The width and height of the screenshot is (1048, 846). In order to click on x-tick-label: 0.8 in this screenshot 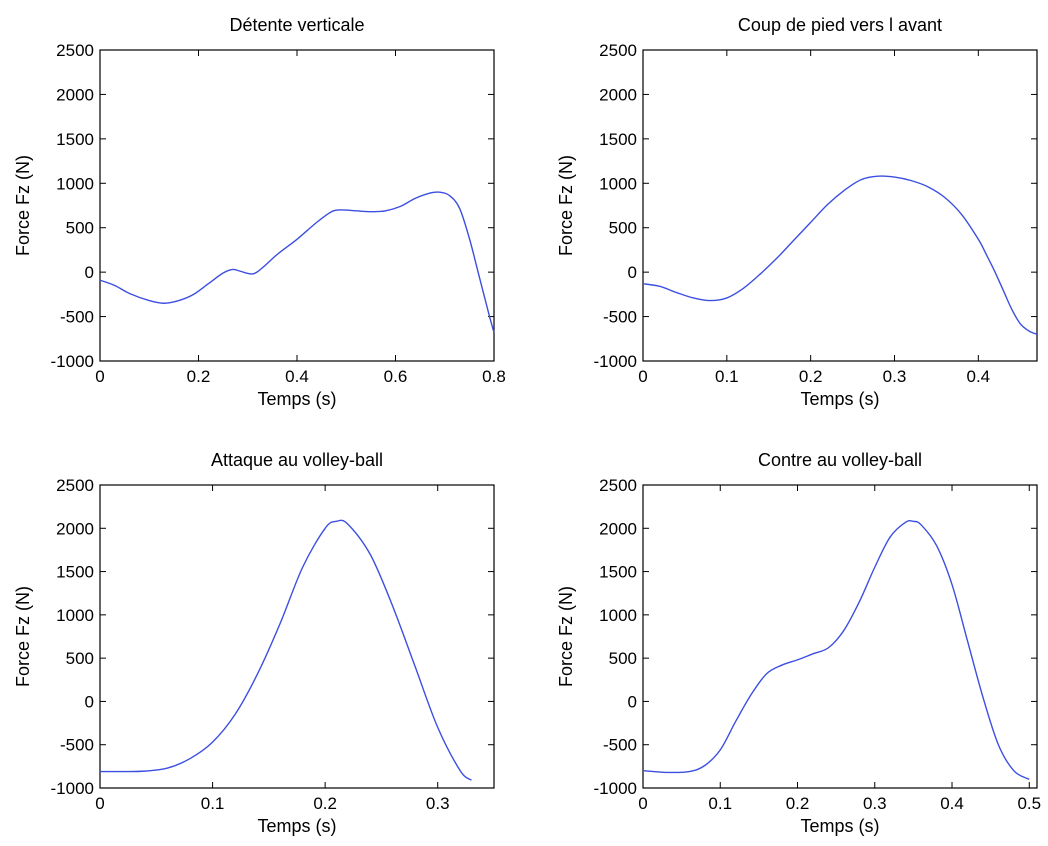, I will do `click(494, 376)`.